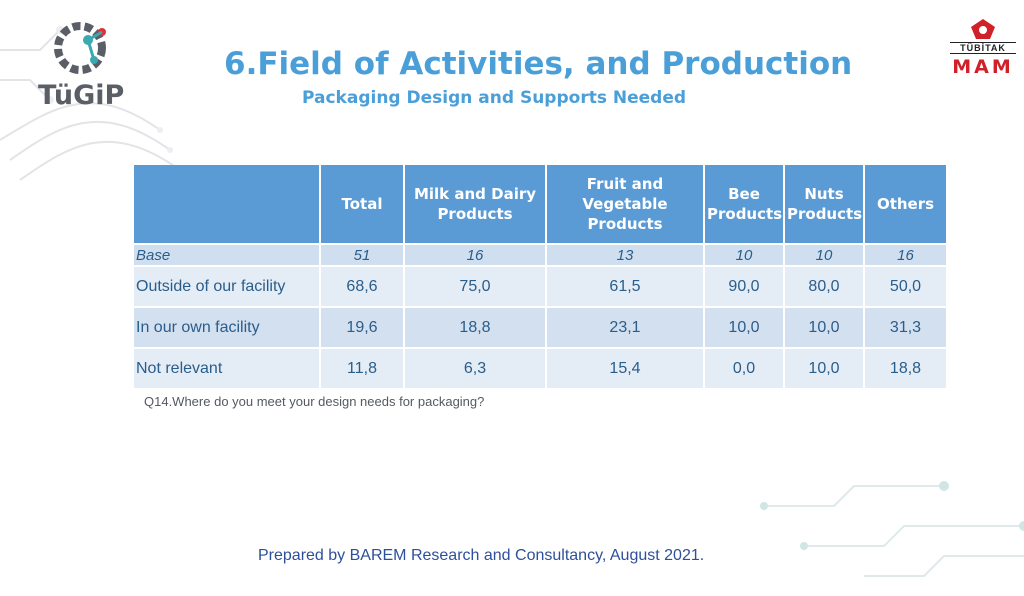 Image resolution: width=1024 pixels, height=596 pixels. I want to click on circuit-decoration-bottom-right, so click(892, 529).